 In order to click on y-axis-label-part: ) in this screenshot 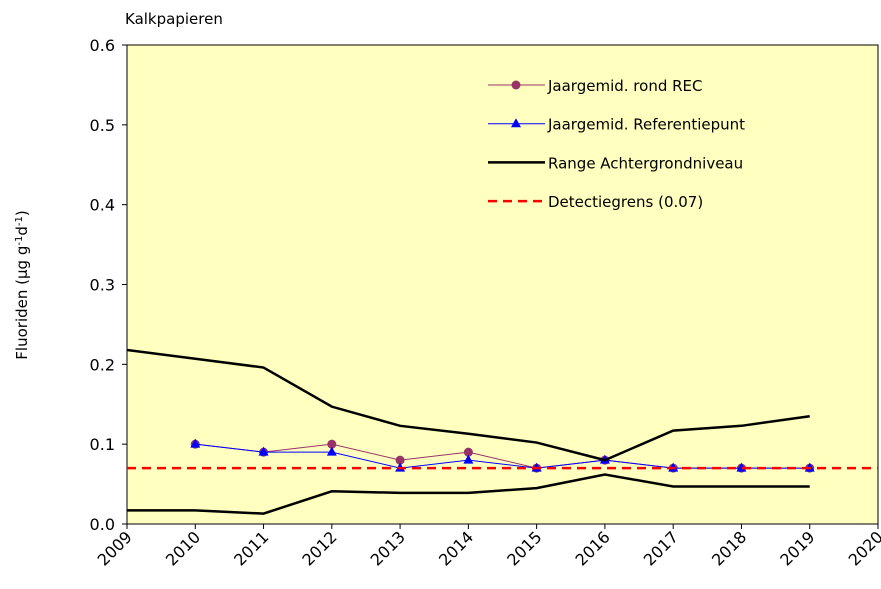, I will do `click(22, 213)`.